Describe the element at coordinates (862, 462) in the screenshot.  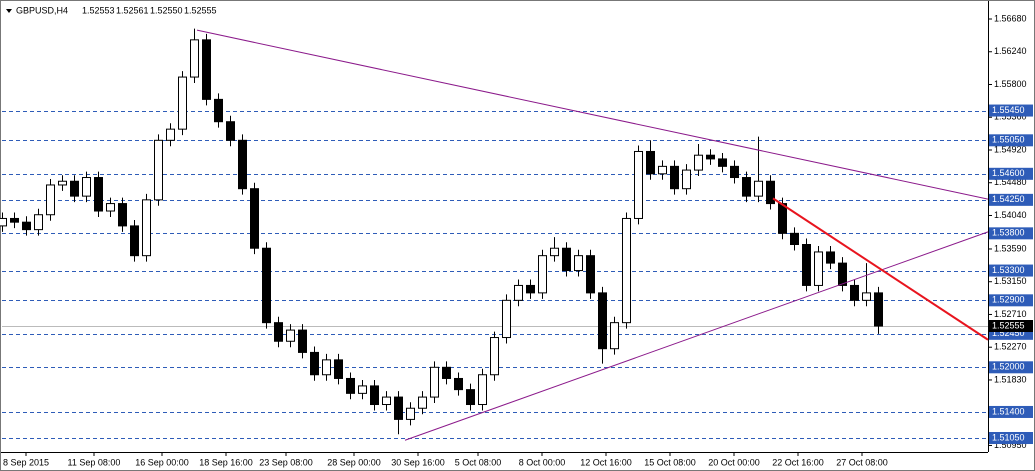
I see `x-tick-label: 27 Oct 08:00` at that location.